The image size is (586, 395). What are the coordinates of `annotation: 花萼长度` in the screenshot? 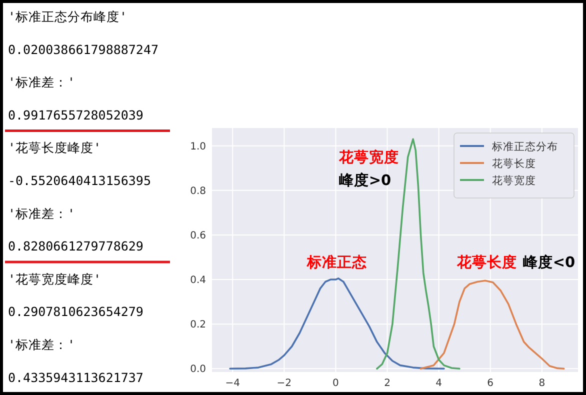 It's located at (486, 261).